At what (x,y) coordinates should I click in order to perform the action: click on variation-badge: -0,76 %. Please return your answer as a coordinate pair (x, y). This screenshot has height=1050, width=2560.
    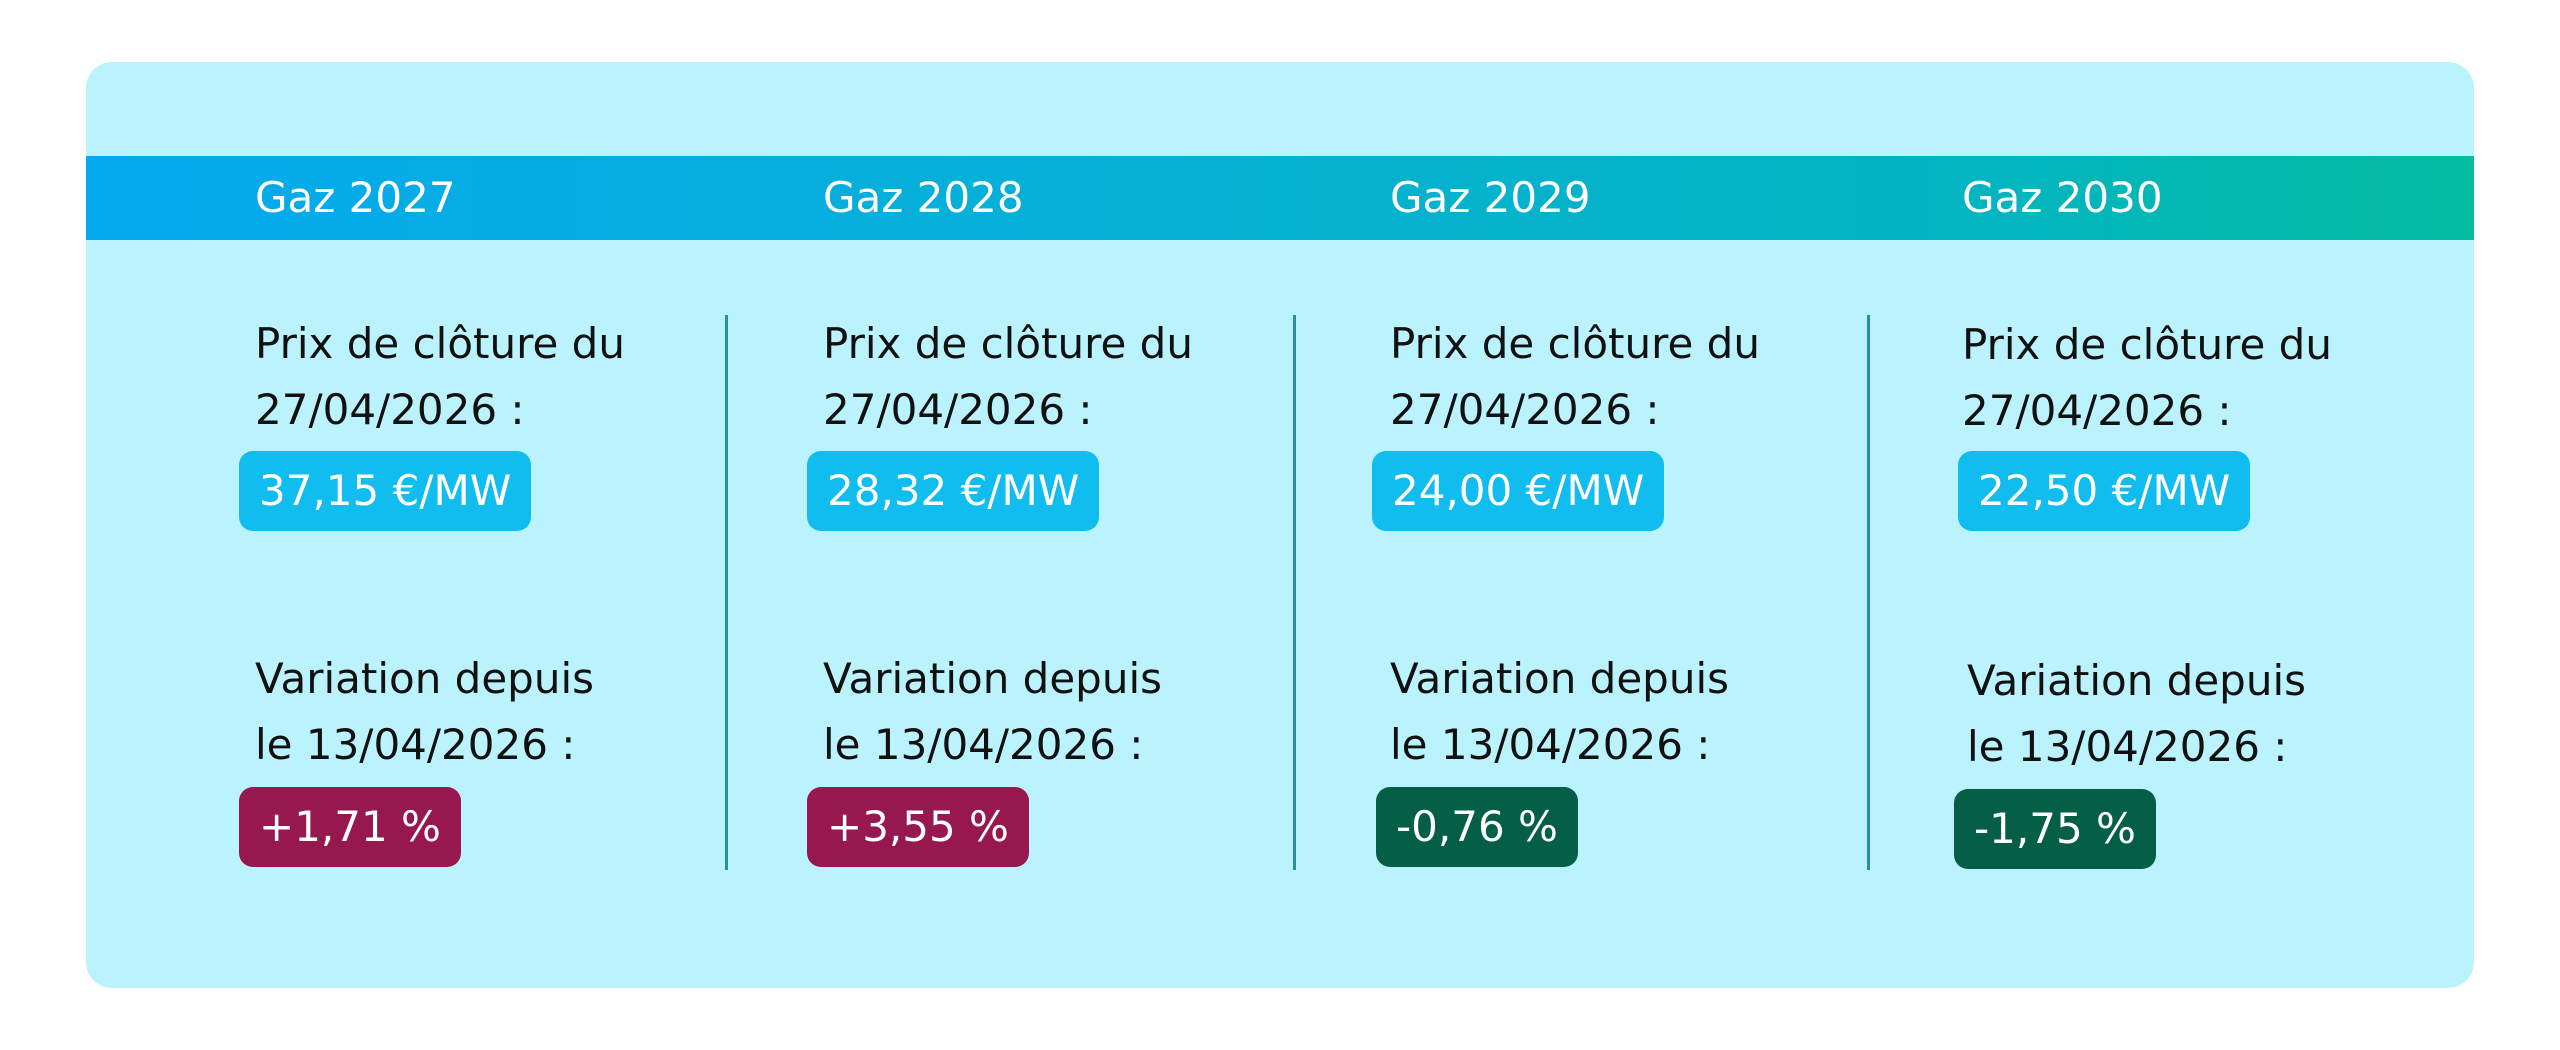
    Looking at the image, I should click on (1477, 827).